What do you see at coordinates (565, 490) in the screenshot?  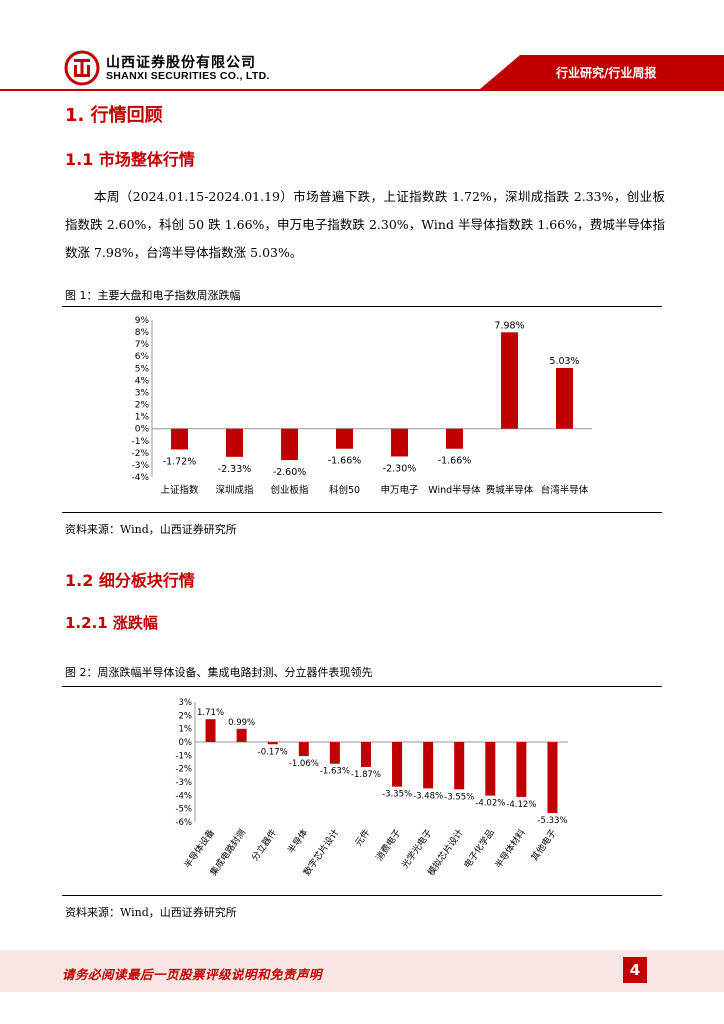 I see `category-label: 台湾半导体` at bounding box center [565, 490].